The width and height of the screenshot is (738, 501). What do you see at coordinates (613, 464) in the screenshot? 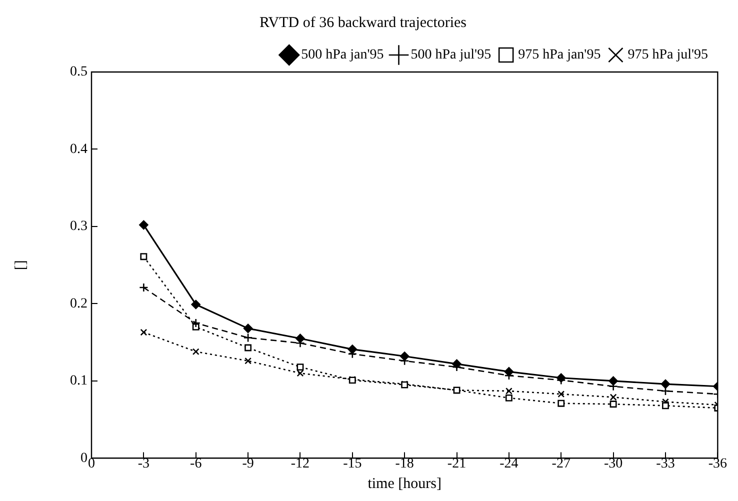
I see `x-tick-label: -30` at bounding box center [613, 464].